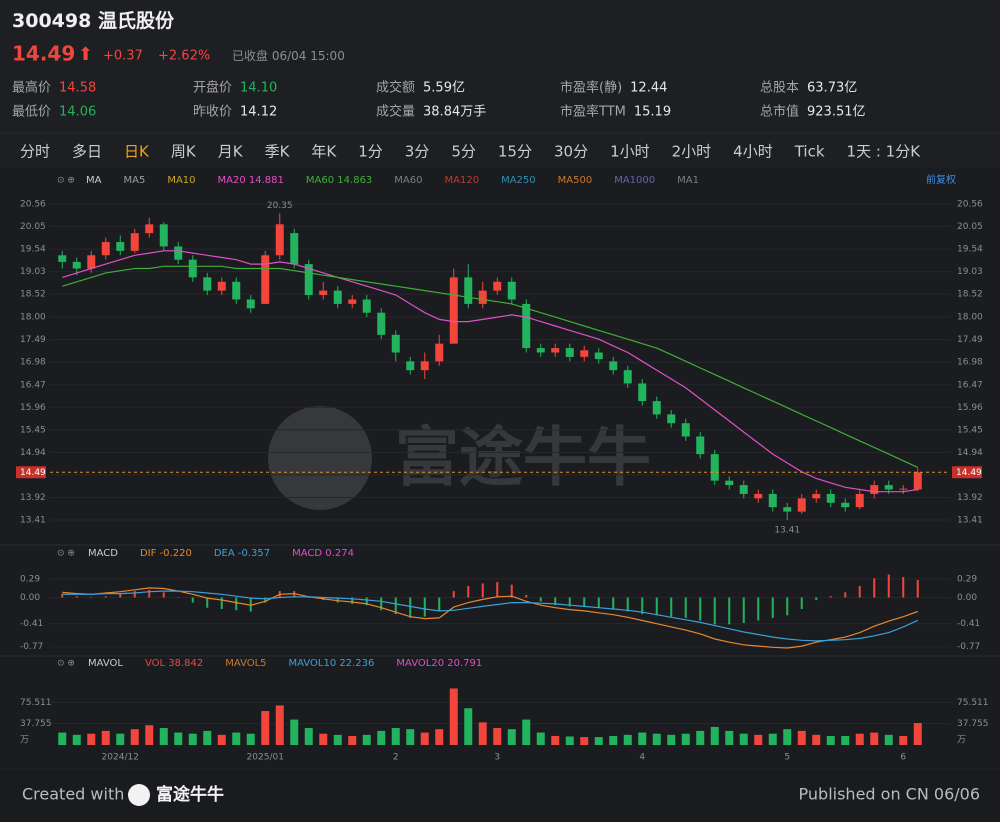 This screenshot has height=822, width=1000. What do you see at coordinates (692, 152) in the screenshot?
I see `tab: 2小时` at bounding box center [692, 152].